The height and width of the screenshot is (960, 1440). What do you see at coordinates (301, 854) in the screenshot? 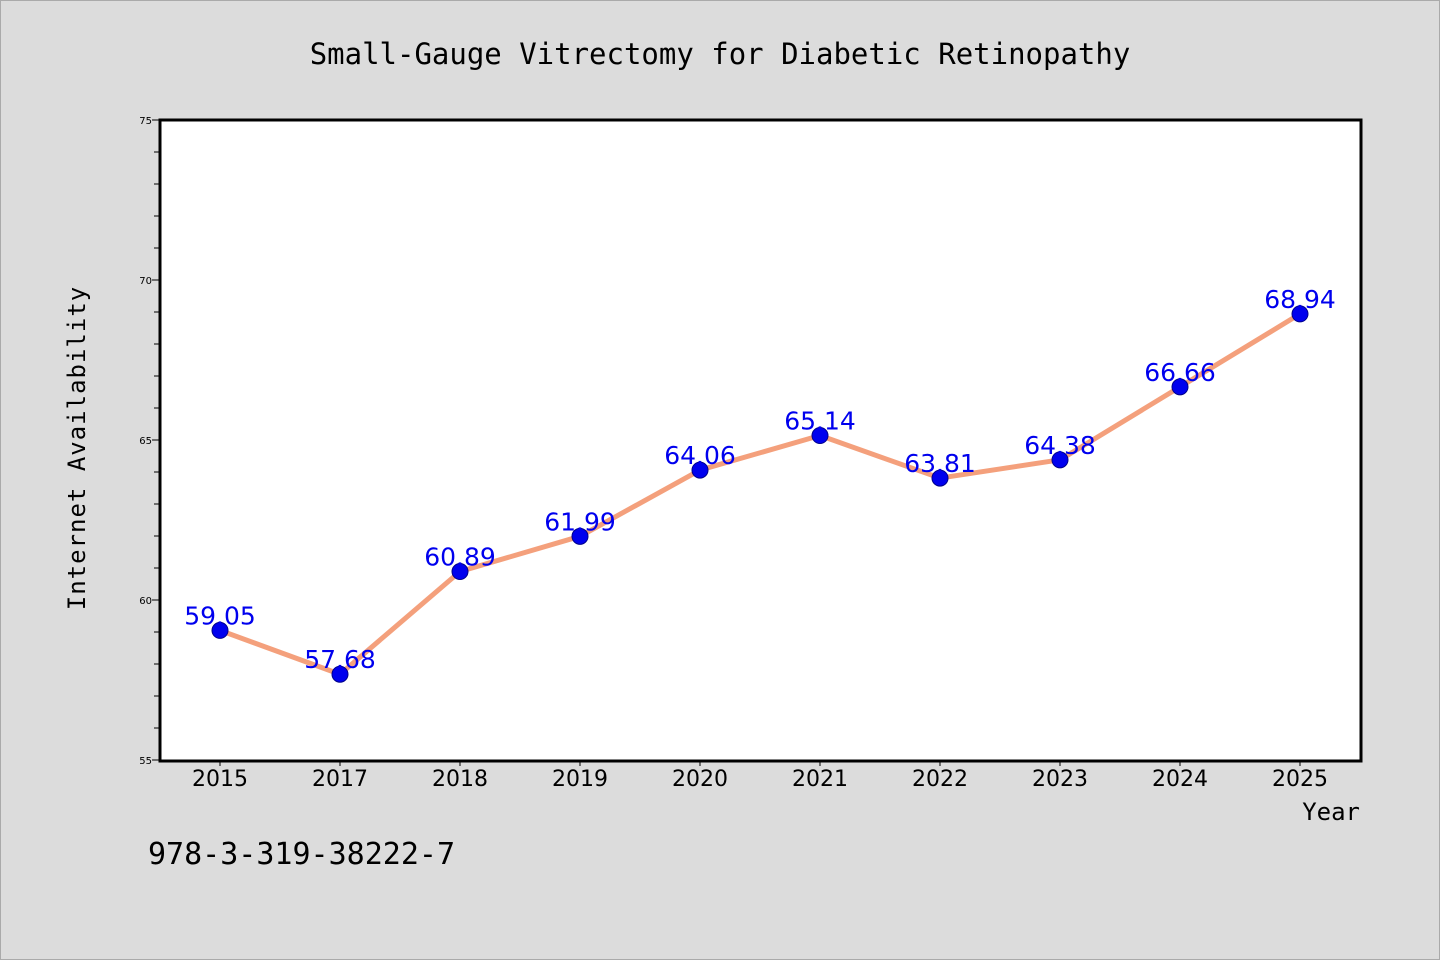
I see `isbn-footer: 978-3-319-38222-7` at bounding box center [301, 854].